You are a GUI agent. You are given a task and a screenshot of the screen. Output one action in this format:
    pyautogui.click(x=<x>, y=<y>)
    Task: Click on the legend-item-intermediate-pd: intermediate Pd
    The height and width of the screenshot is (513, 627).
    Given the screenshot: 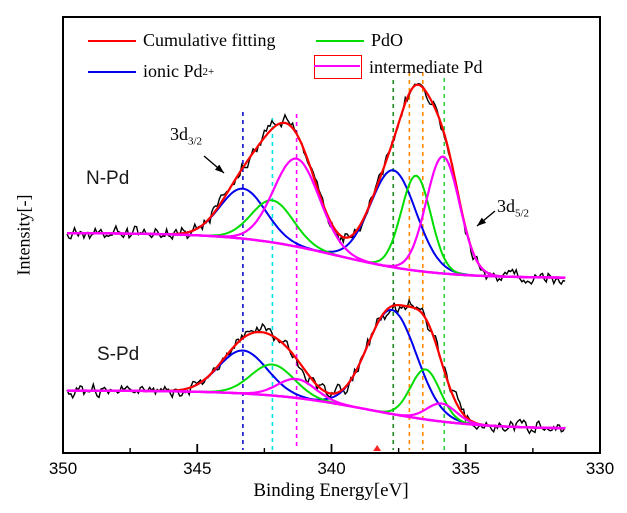 What is the action you would take?
    pyautogui.click(x=398, y=67)
    